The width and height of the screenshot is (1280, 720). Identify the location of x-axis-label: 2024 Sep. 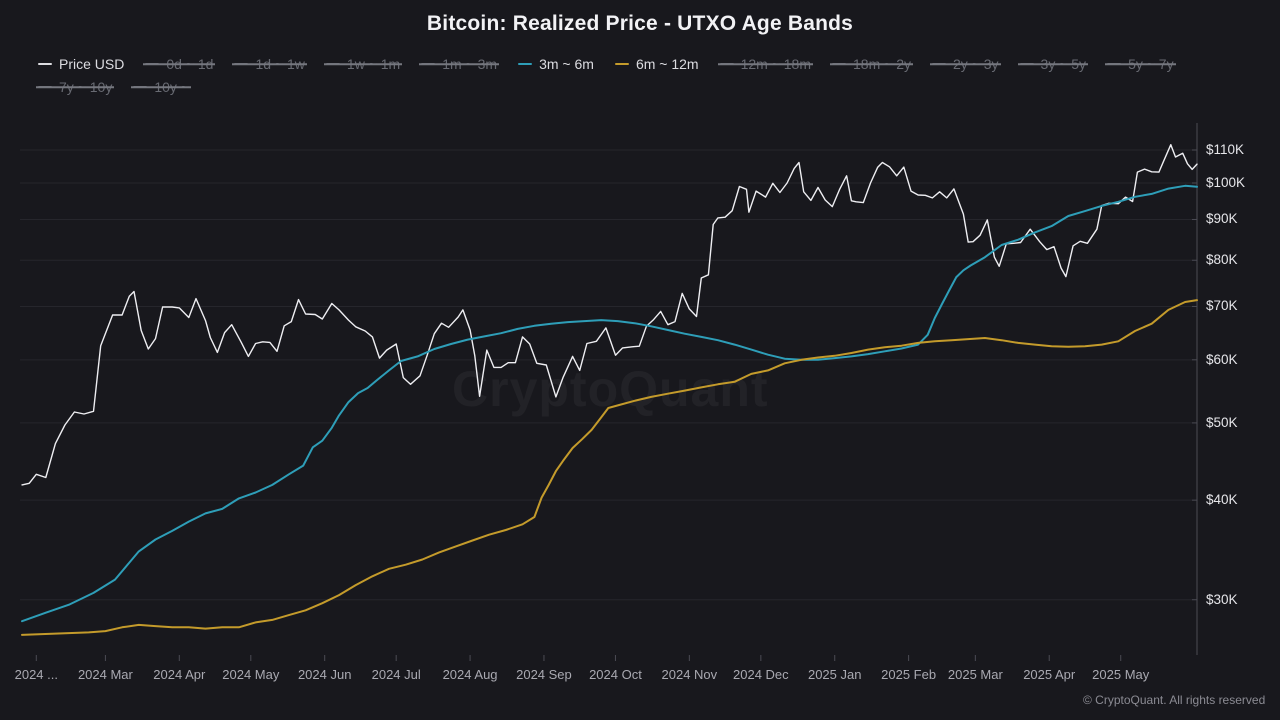
(544, 674).